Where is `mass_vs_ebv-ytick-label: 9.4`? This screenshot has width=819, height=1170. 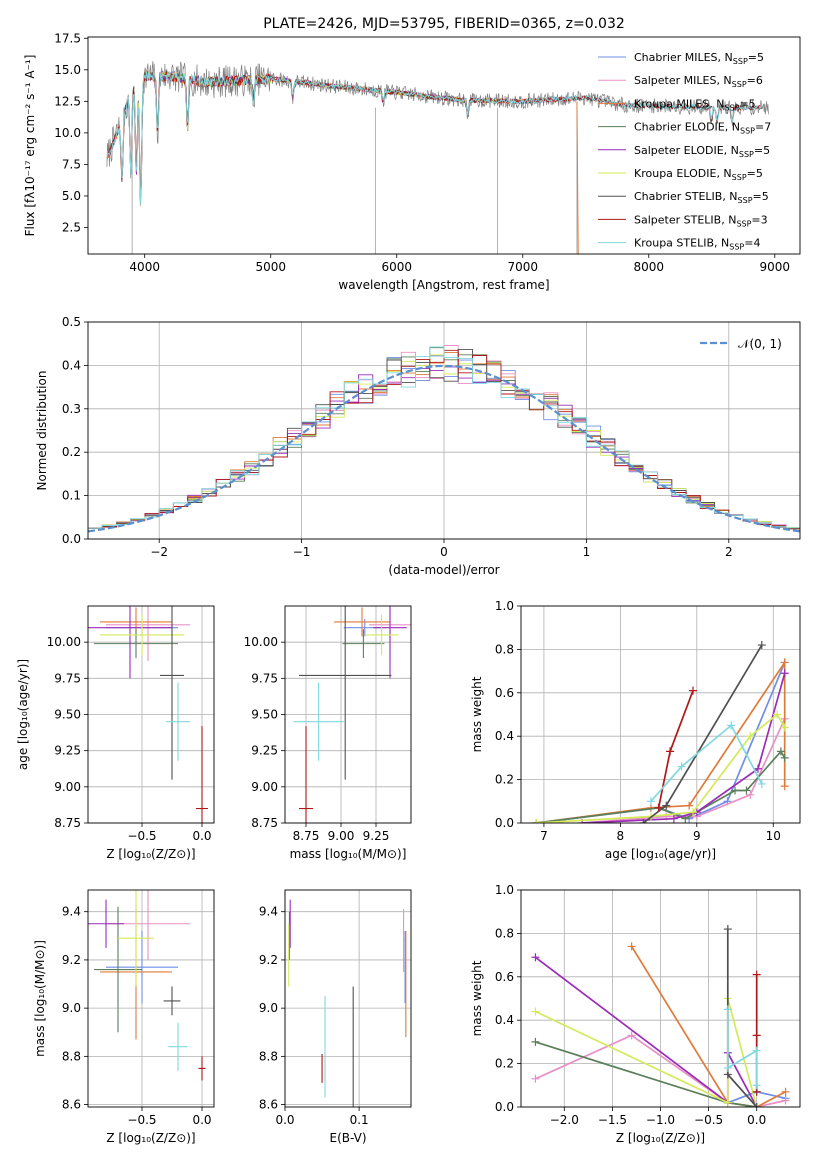 mass_vs_ebv-ytick-label: 9.4 is located at coordinates (268, 912).